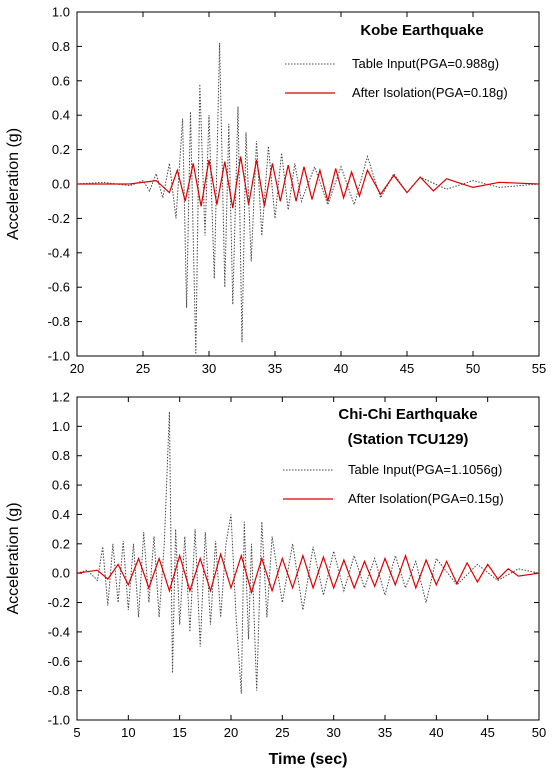 The height and width of the screenshot is (768, 553). Describe the element at coordinates (408, 439) in the screenshot. I see `chart-subtitle: (Station TCU129)` at that location.